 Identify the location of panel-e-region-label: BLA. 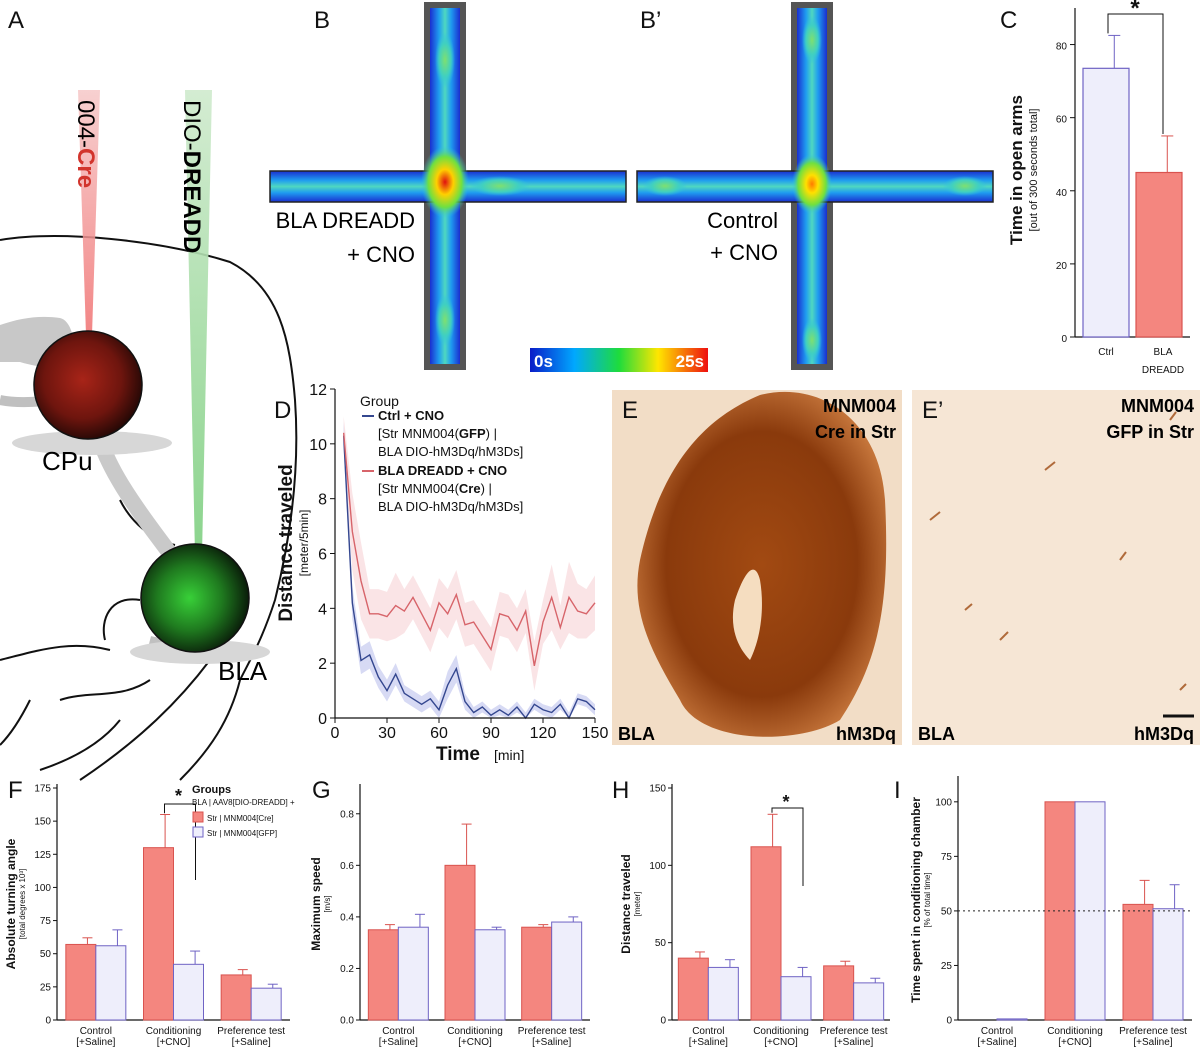
(636, 734).